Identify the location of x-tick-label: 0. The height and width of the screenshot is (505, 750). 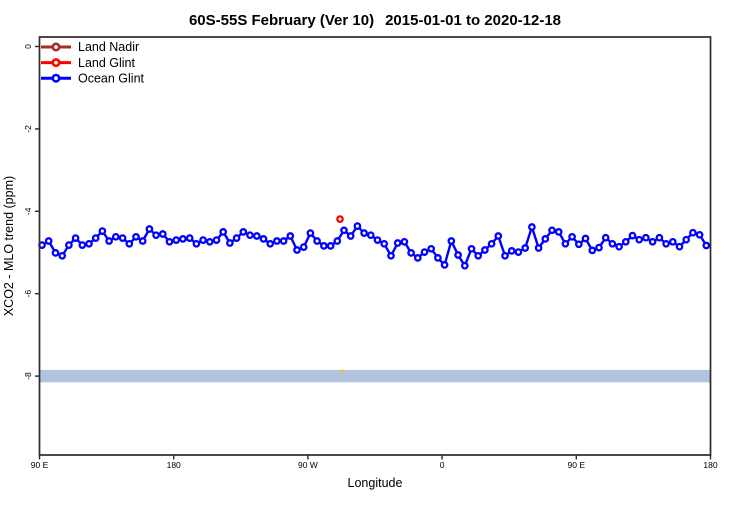
(442, 465).